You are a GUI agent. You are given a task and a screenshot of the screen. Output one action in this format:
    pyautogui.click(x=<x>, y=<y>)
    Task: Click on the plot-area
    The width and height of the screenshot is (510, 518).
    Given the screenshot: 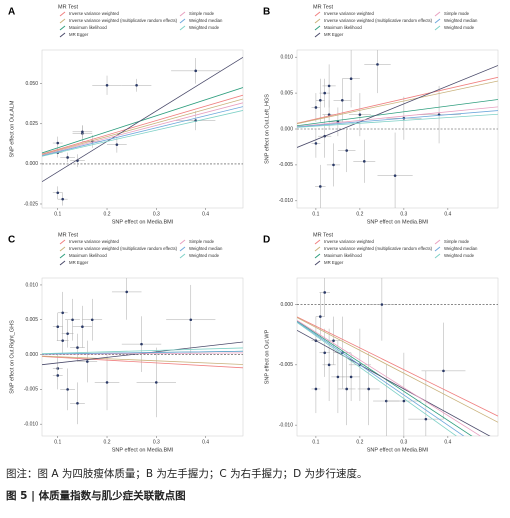 What is the action you would take?
    pyautogui.click(x=397, y=357)
    